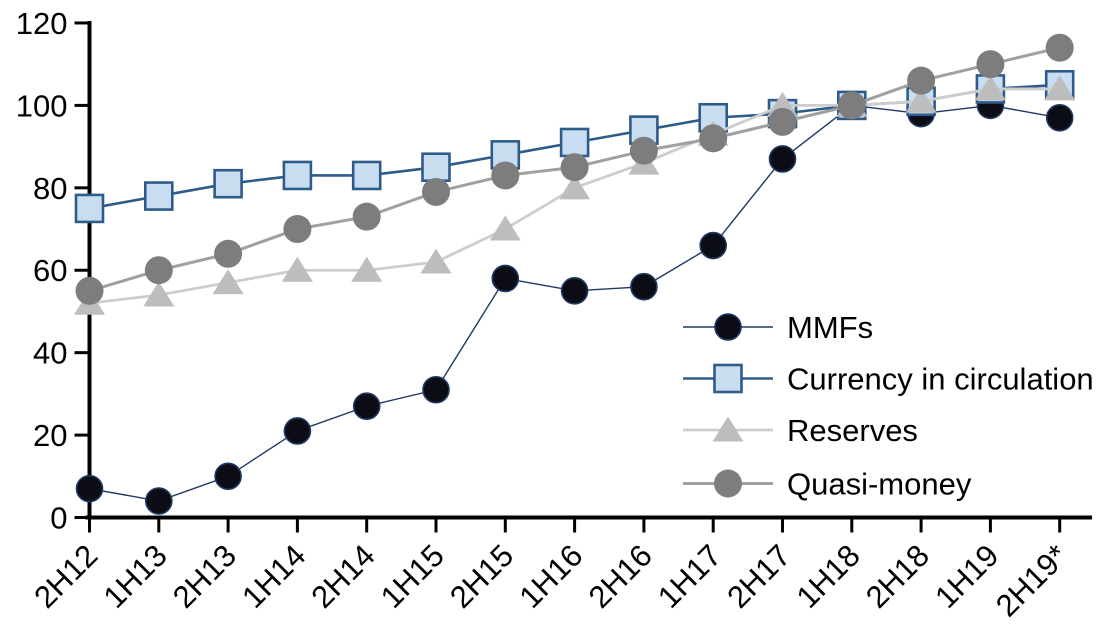  What do you see at coordinates (58, 518) in the screenshot?
I see `y-tick-label: 0` at bounding box center [58, 518].